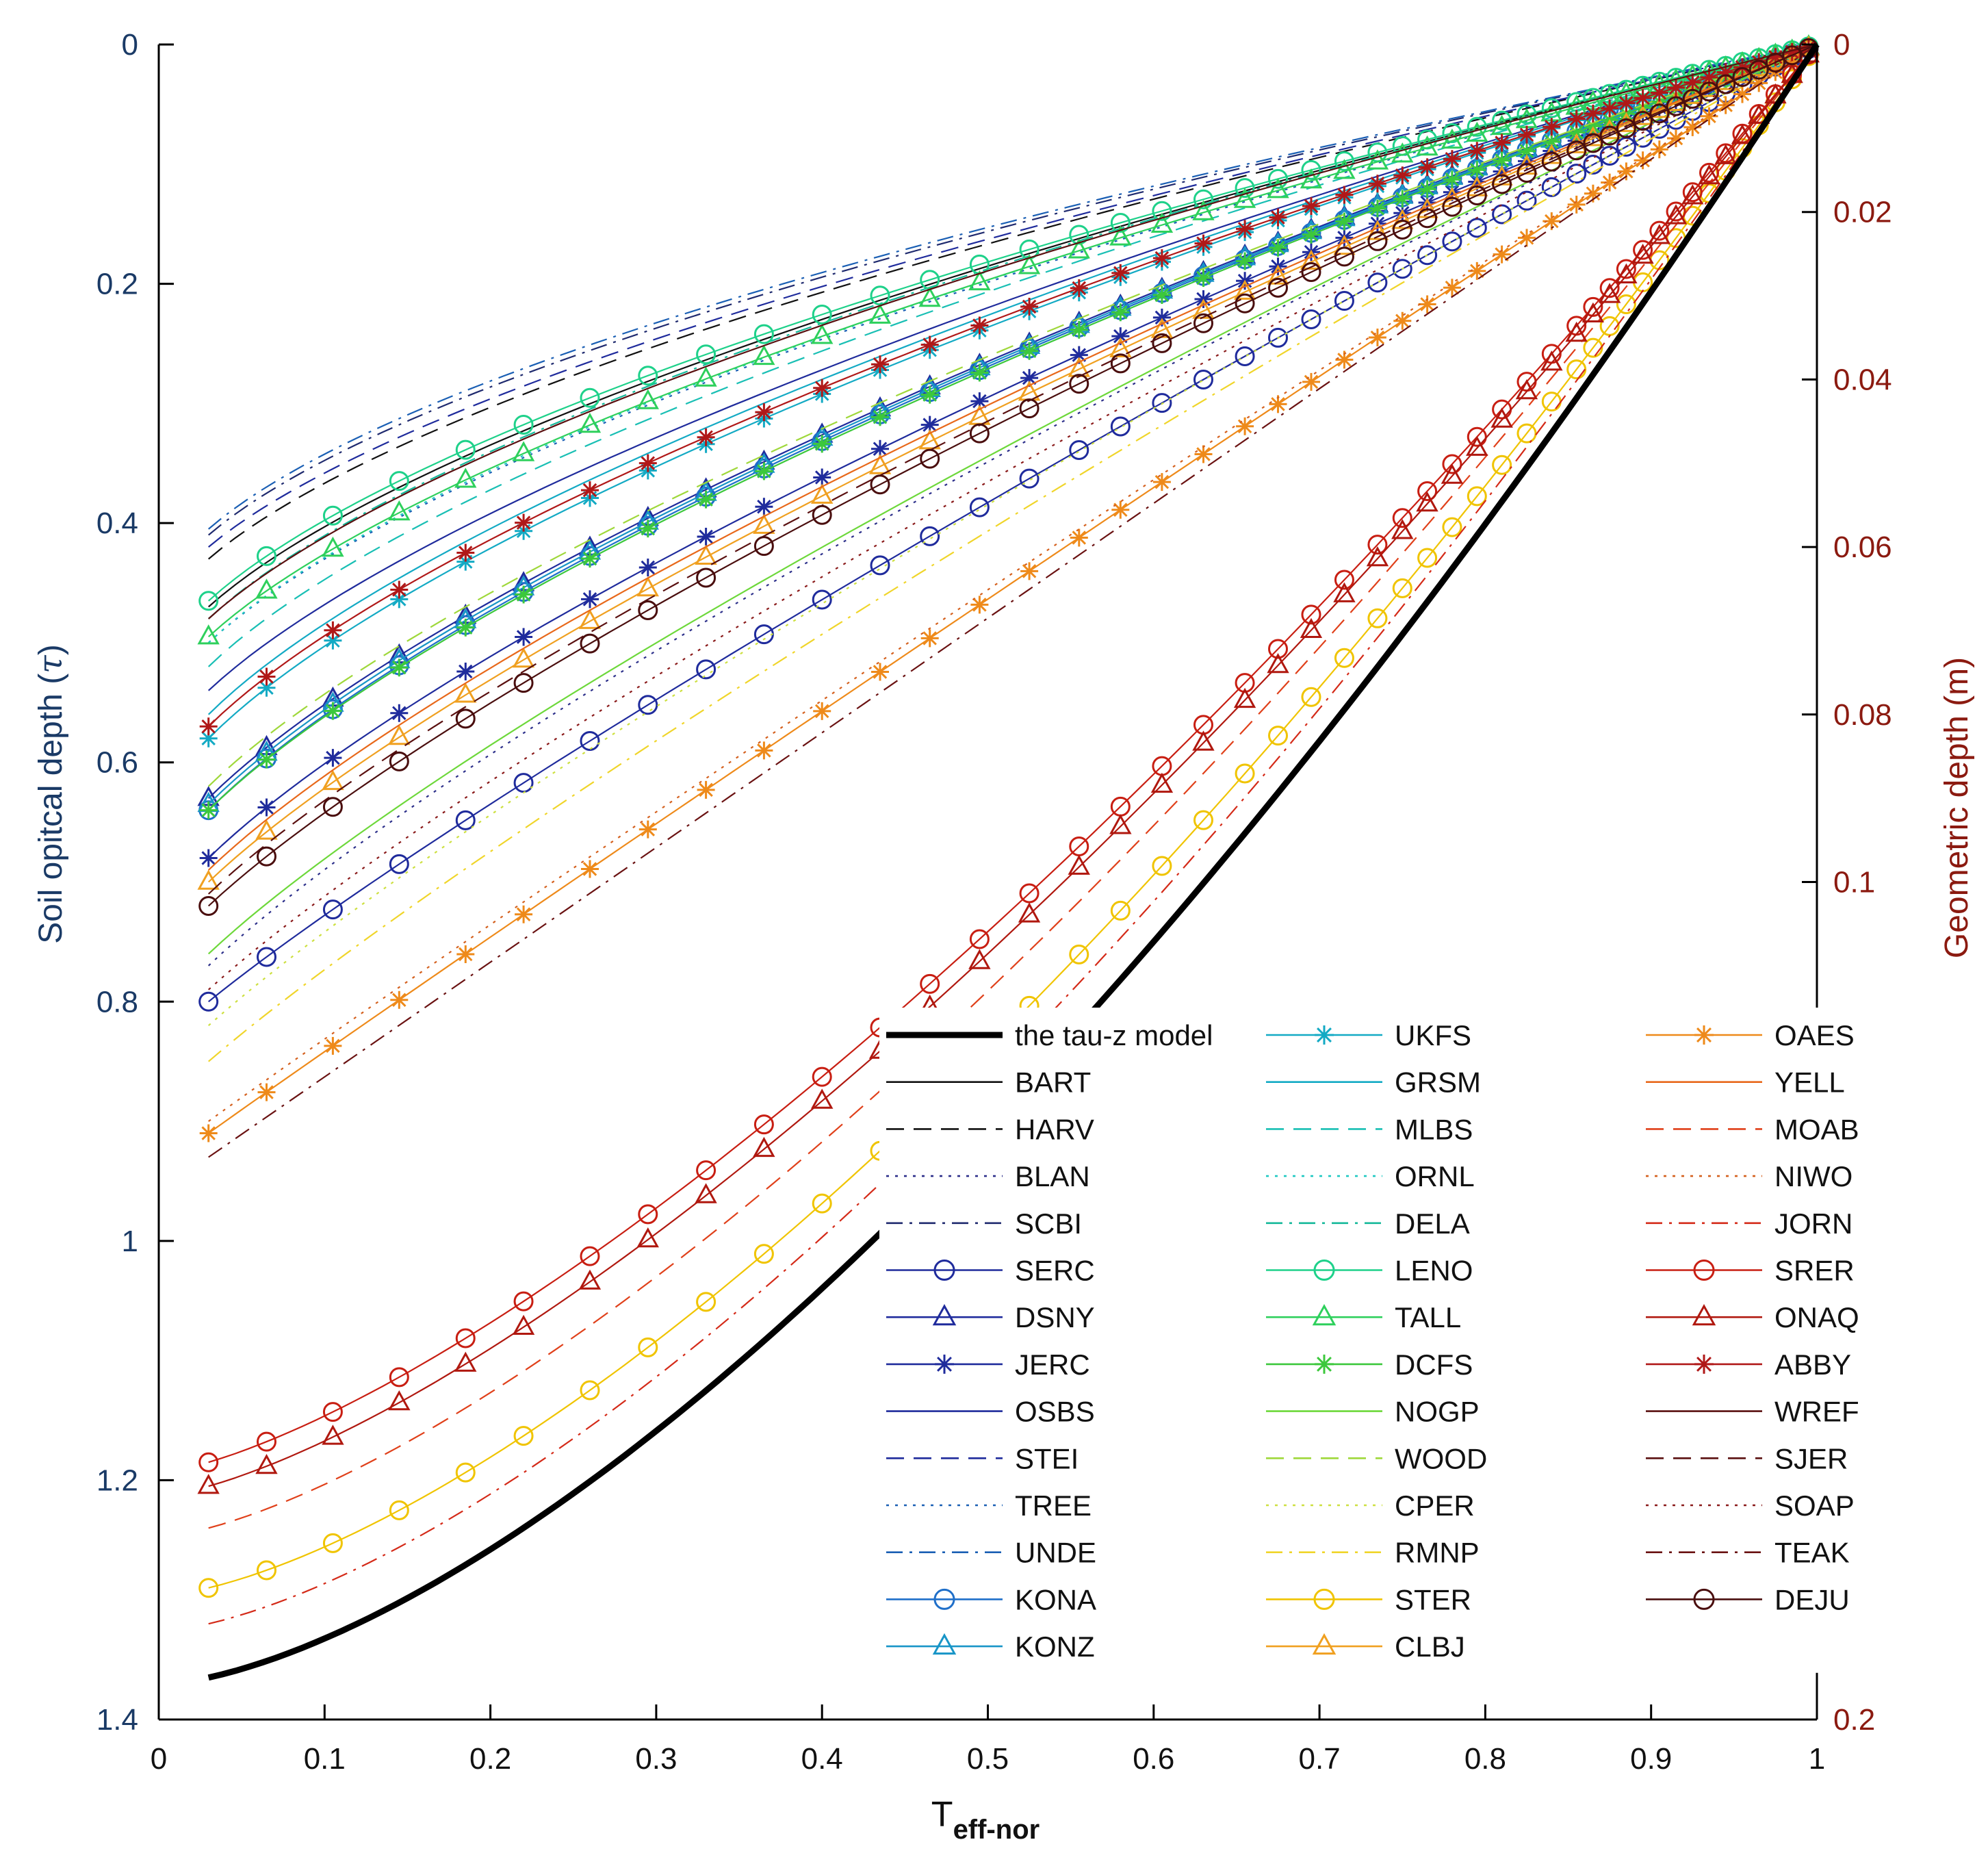 Image resolution: width=1988 pixels, height=1866 pixels. I want to click on legend-label: CLBJ, so click(1430, 1647).